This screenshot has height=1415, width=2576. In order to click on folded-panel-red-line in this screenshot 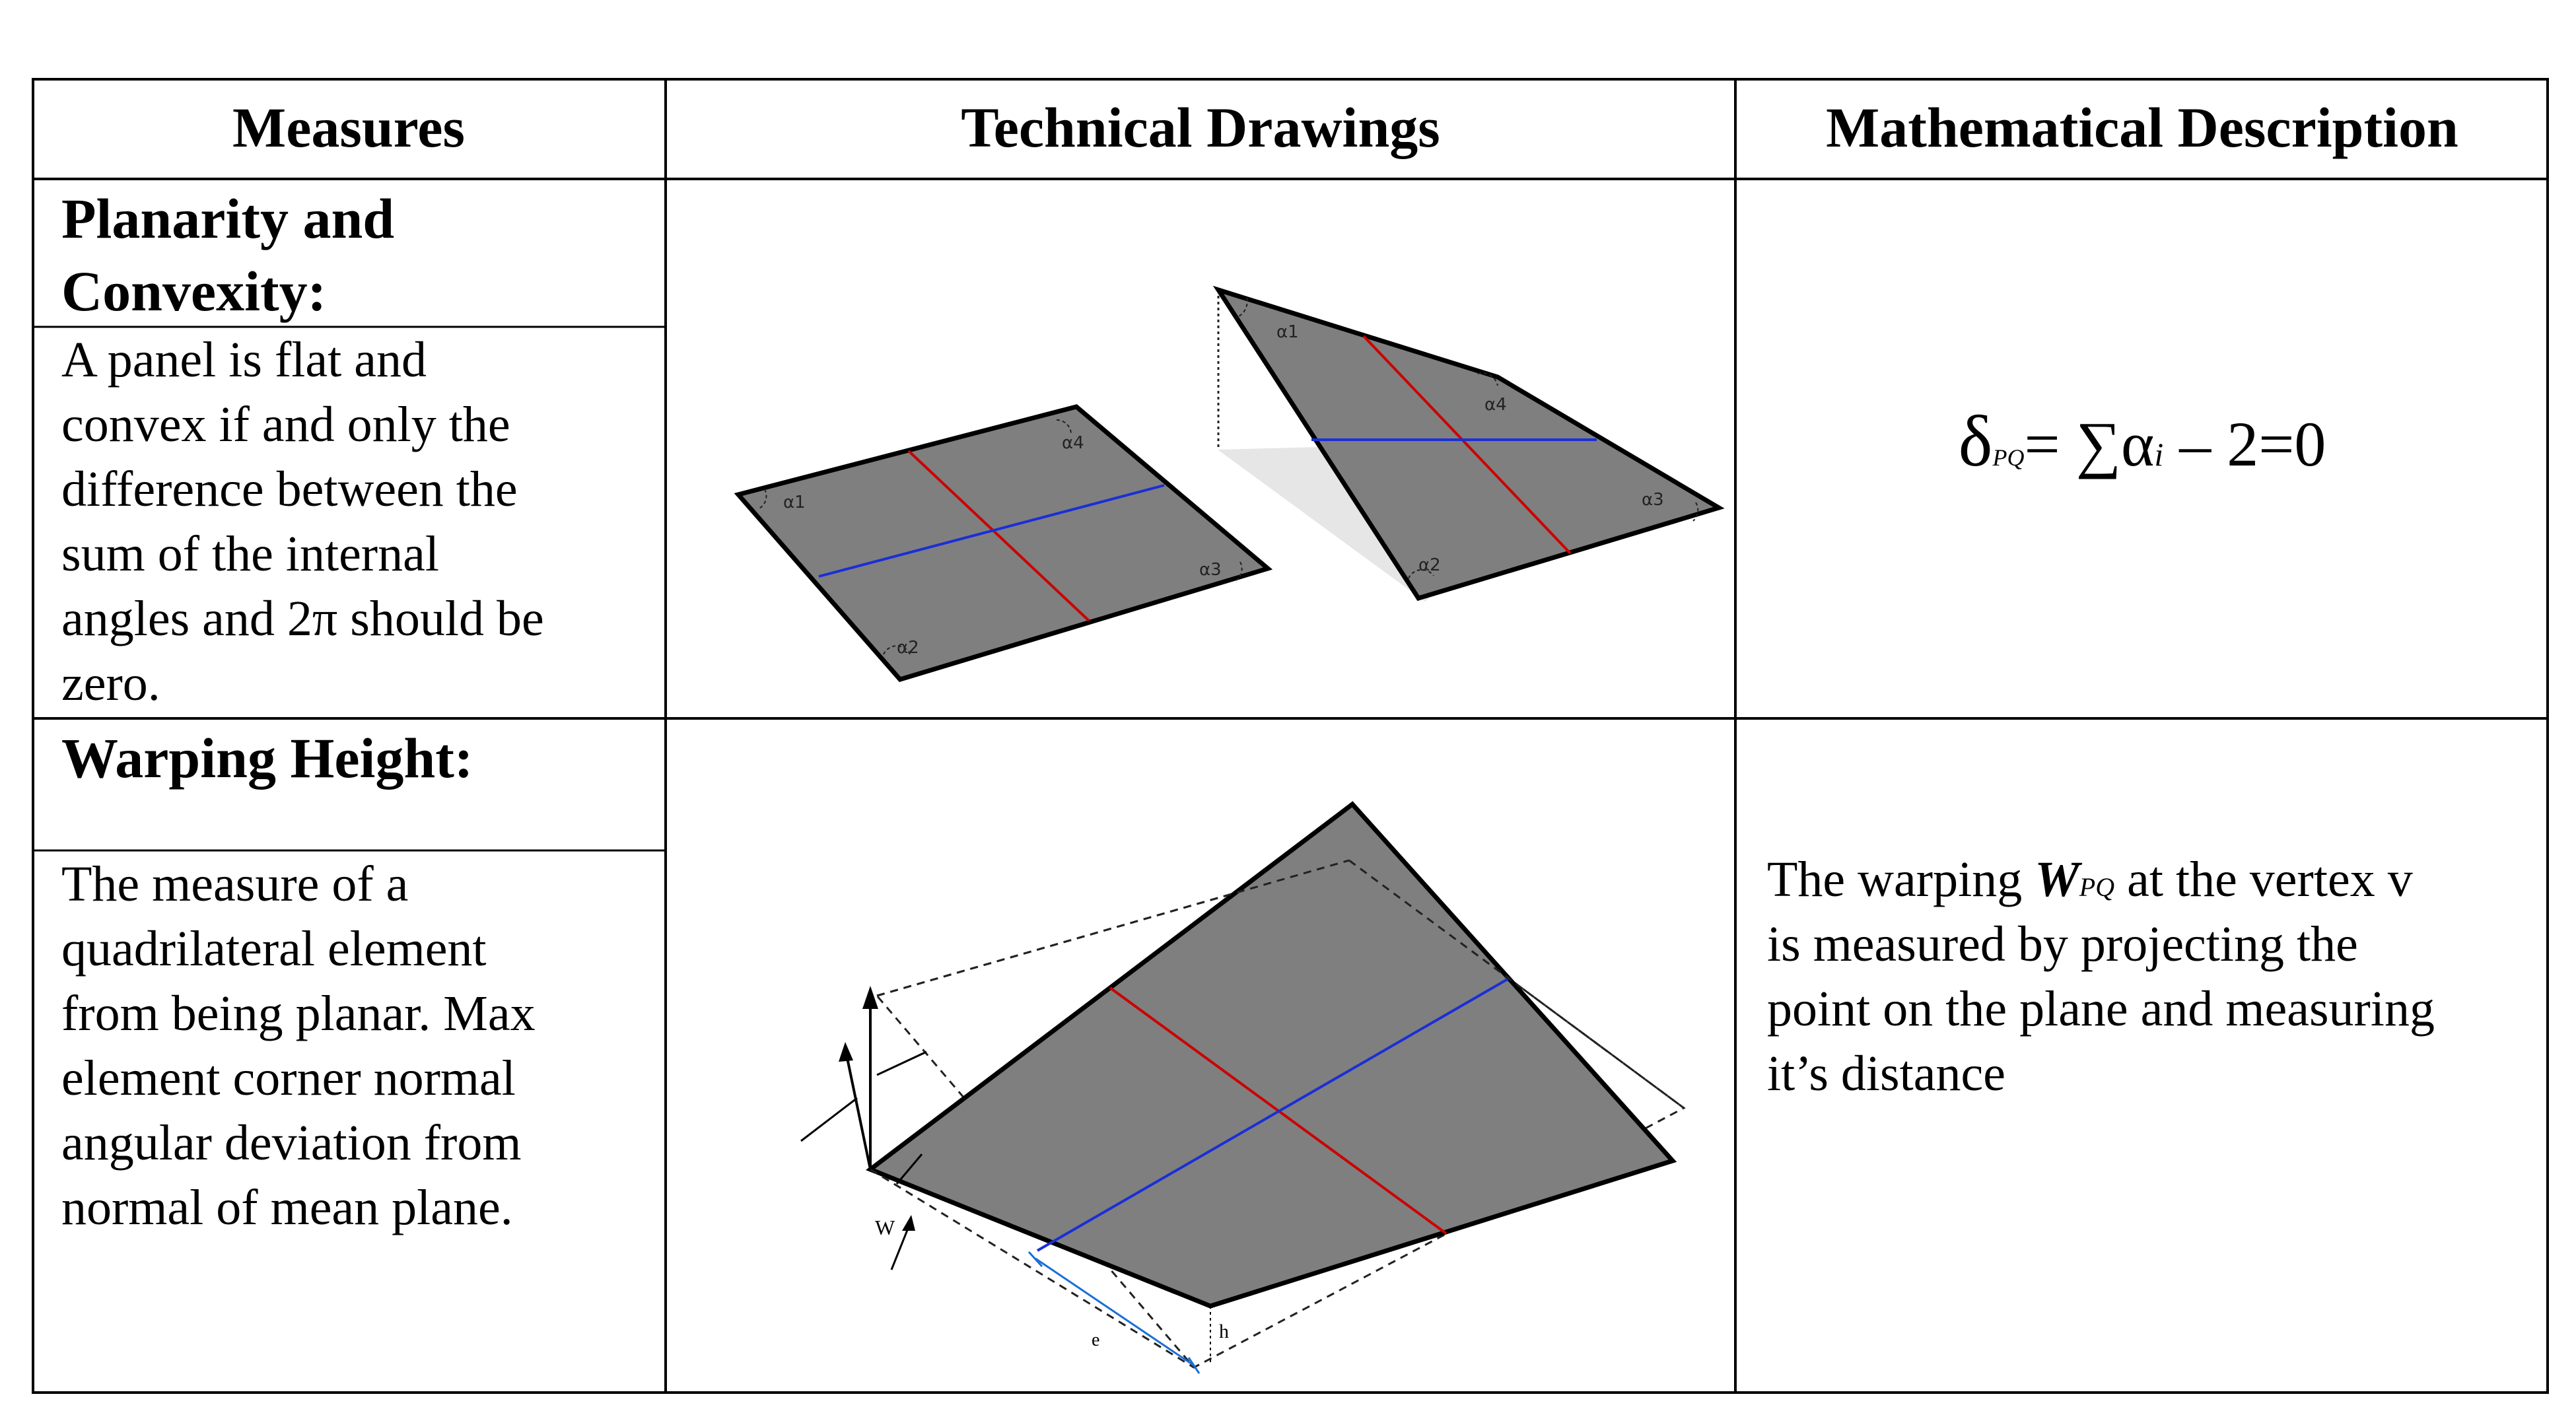, I will do `click(1467, 445)`.